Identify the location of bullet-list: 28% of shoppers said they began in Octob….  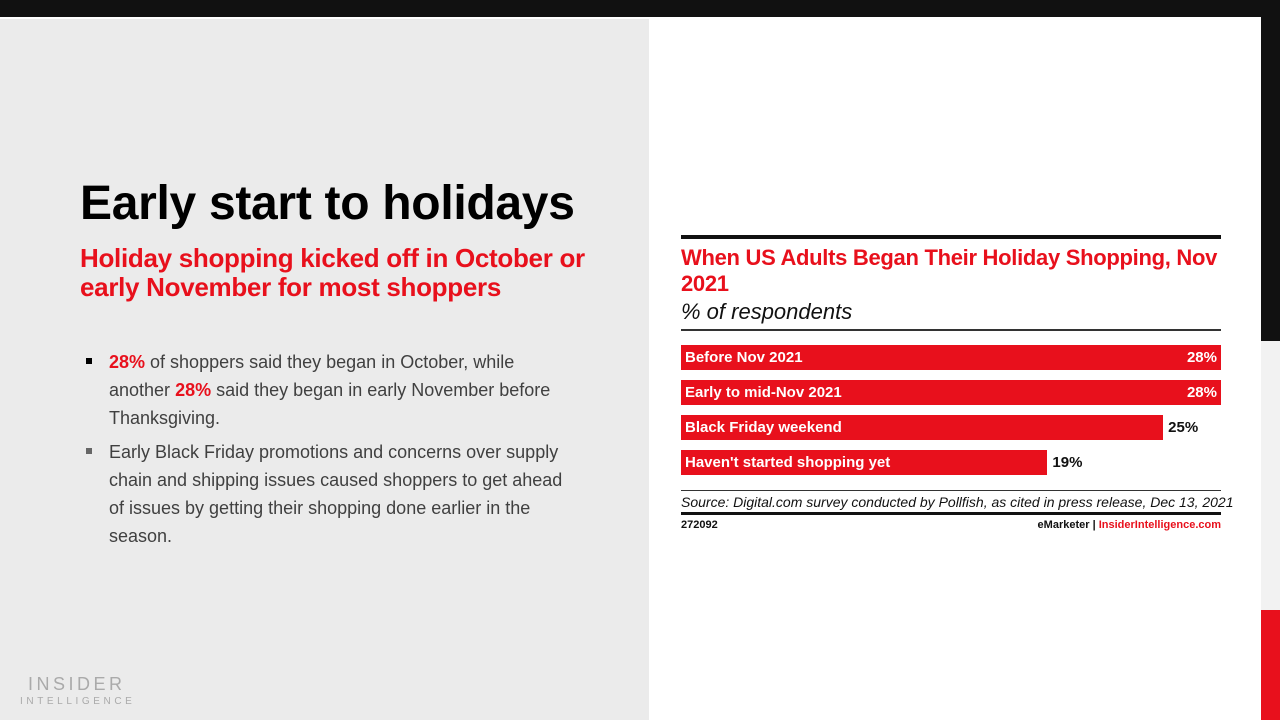
(331, 452).